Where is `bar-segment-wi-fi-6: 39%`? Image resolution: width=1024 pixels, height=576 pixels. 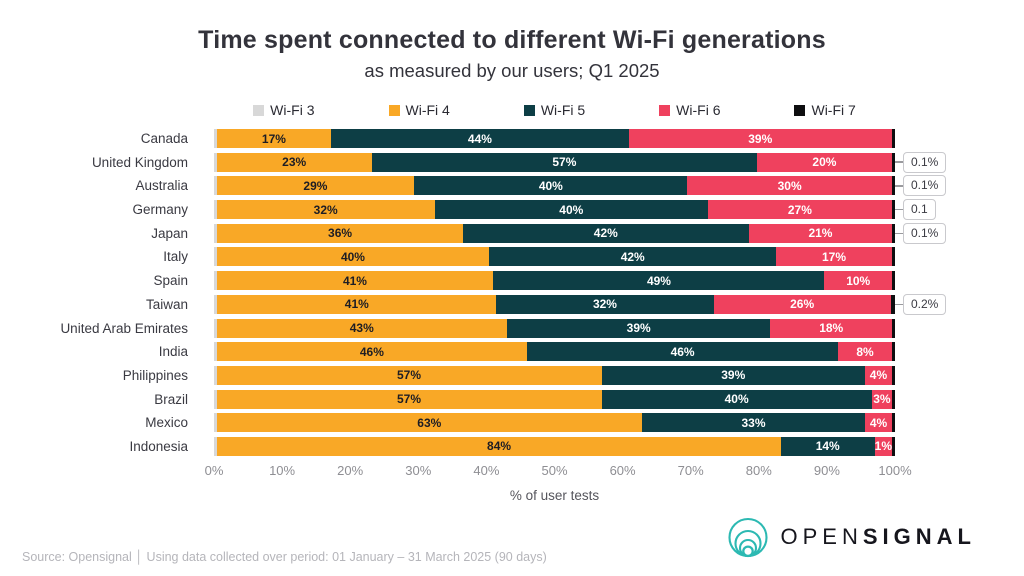
bar-segment-wi-fi-6: 39% is located at coordinates (760, 138).